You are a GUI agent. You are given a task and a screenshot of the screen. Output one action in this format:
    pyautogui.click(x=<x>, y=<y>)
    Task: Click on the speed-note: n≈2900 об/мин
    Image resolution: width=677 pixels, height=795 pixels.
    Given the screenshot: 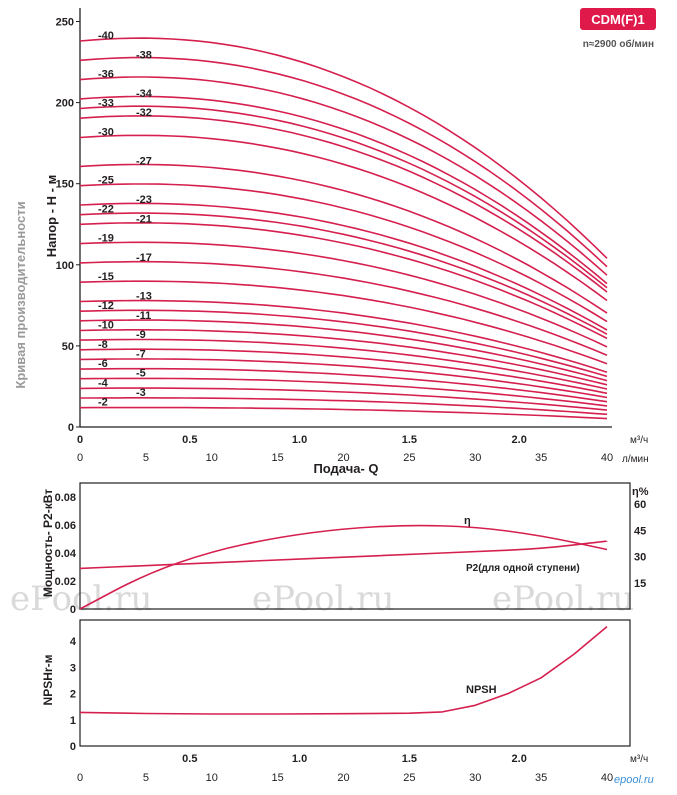 What is the action you would take?
    pyautogui.click(x=618, y=44)
    